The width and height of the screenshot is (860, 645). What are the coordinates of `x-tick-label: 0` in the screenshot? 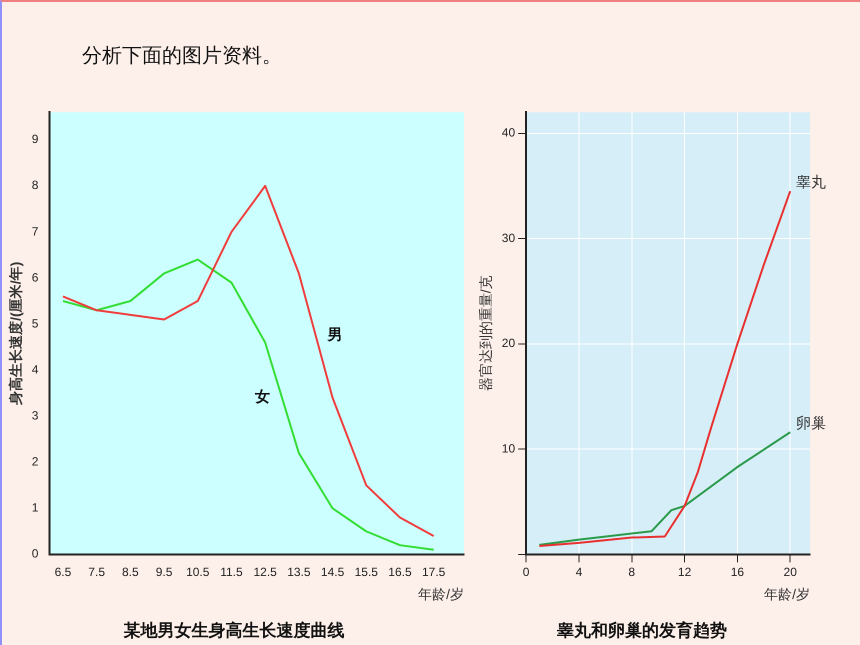 It's located at (526, 571).